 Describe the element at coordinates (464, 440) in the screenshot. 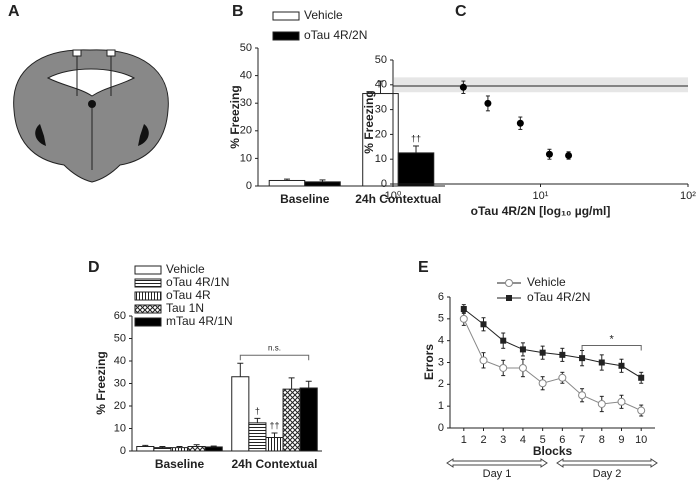

I see `x-tick-label: 1` at that location.